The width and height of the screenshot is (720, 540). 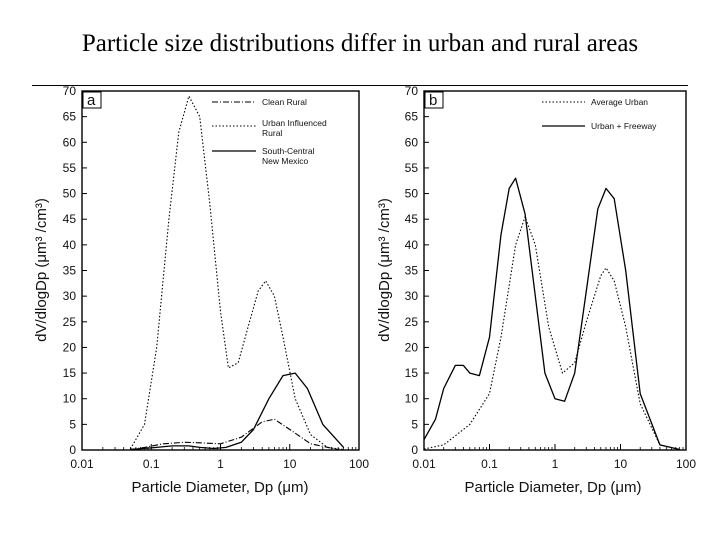 I want to click on panel-a-label-box, so click(x=92, y=100).